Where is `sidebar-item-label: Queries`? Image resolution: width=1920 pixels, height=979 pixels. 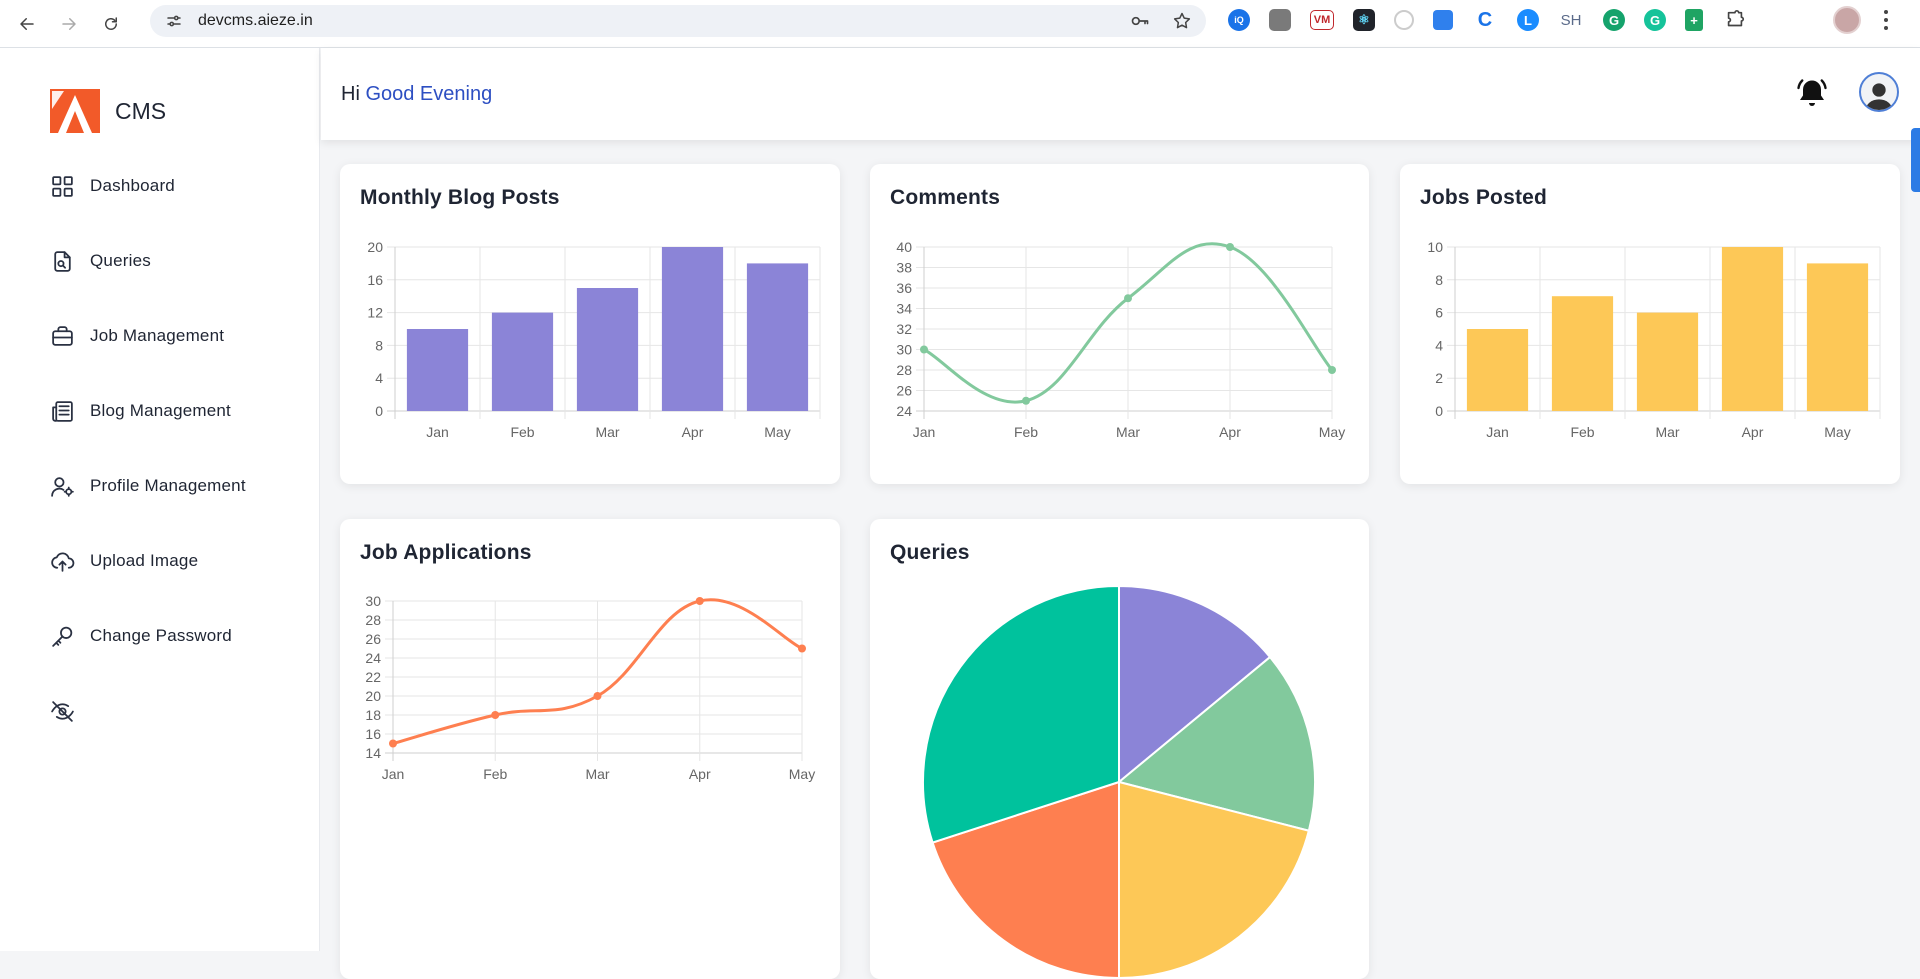
sidebar-item-label: Queries is located at coordinates (120, 260).